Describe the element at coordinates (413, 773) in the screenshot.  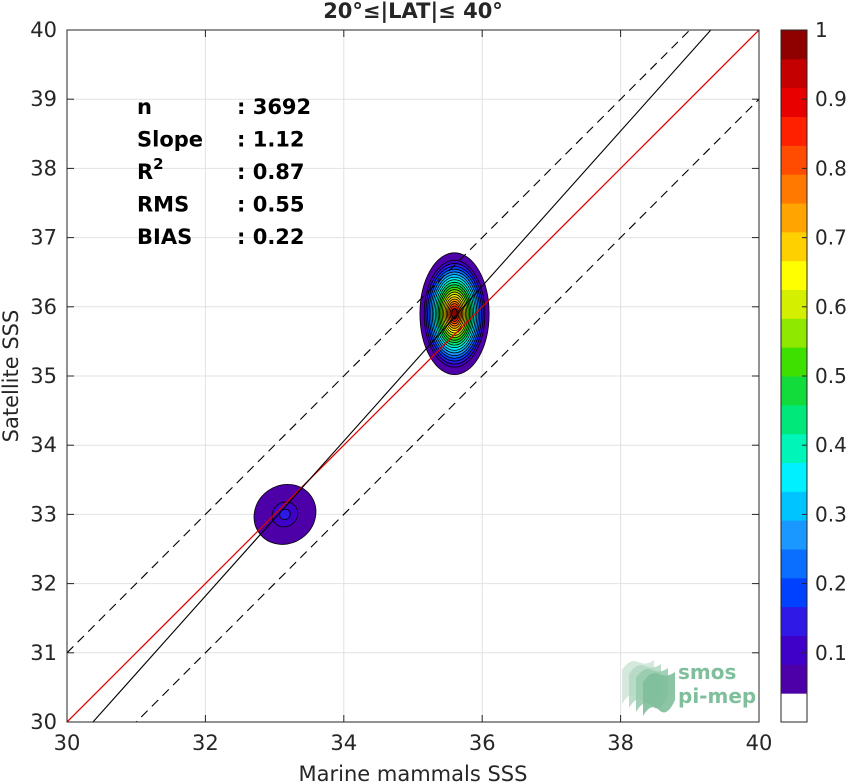
I see `x-axis-label: Marine mammals SSS` at that location.